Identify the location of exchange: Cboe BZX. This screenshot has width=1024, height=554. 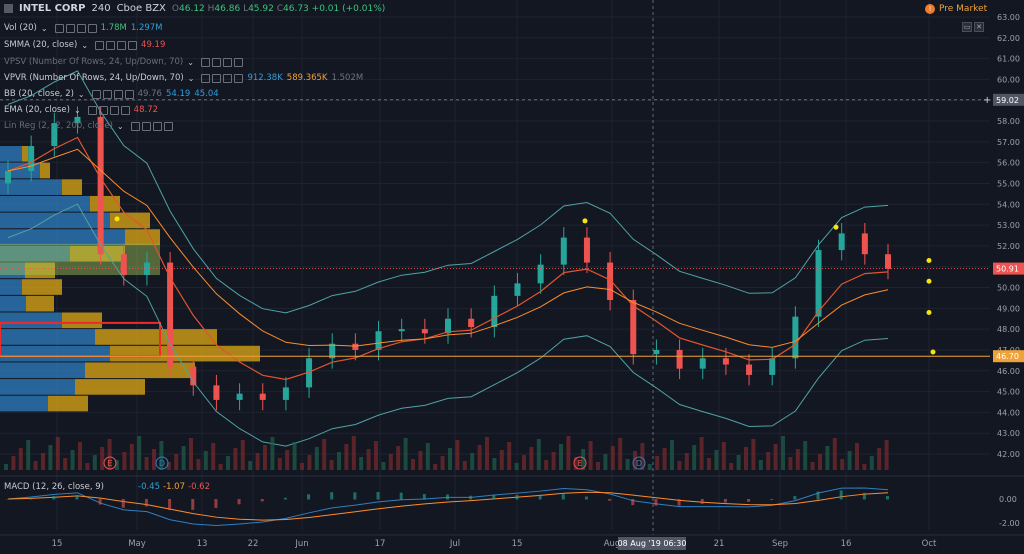
(141, 8).